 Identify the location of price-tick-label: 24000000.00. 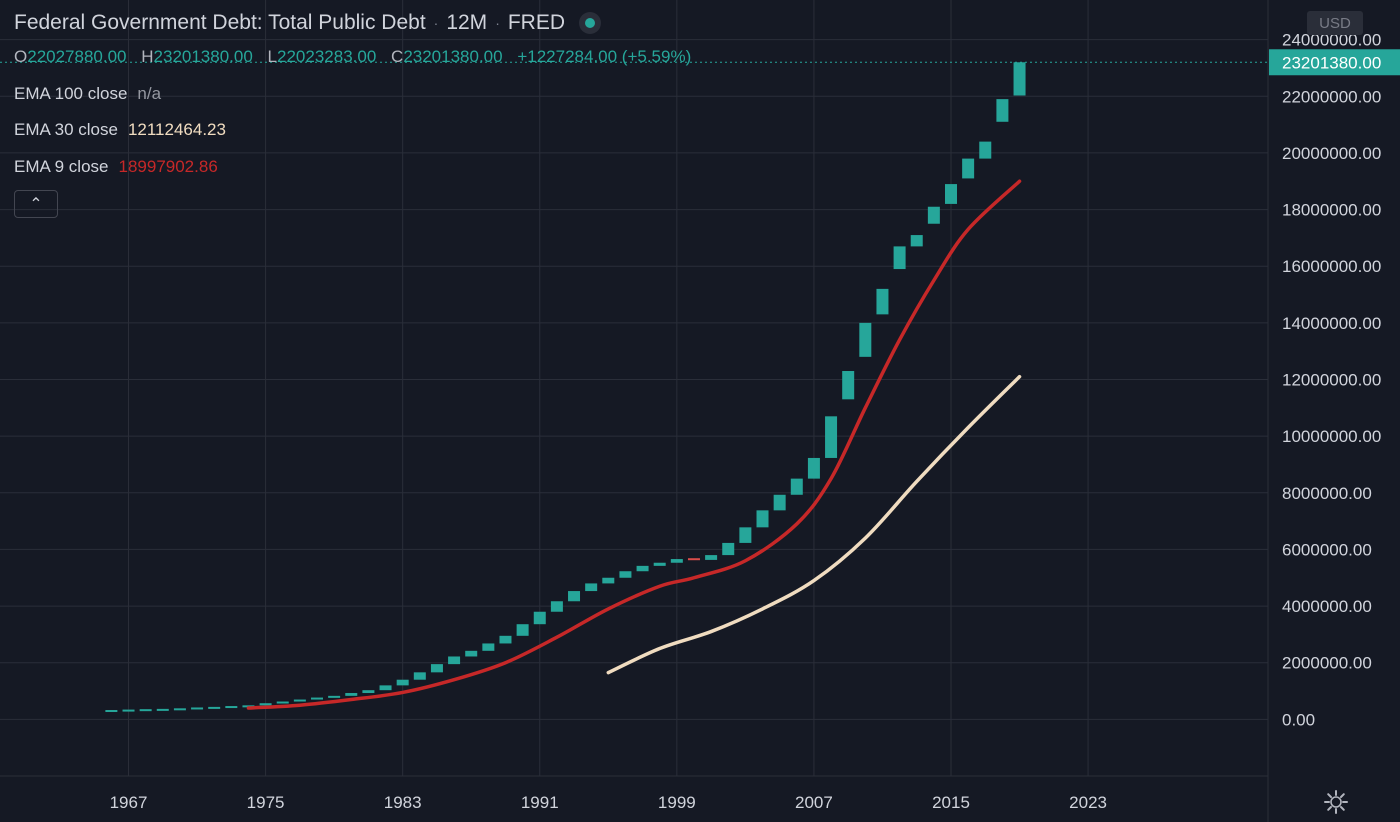
(1331, 40).